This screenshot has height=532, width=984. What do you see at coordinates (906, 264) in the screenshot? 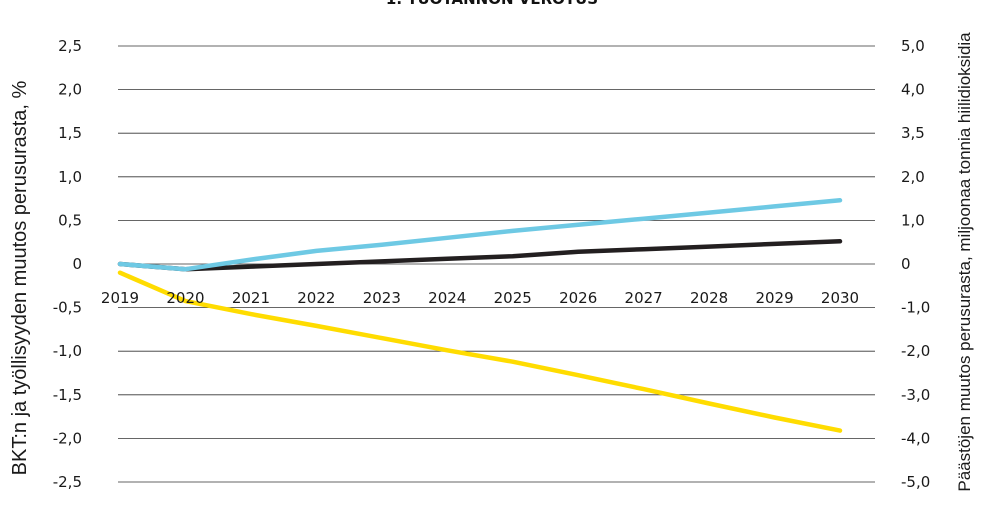
I see `right-y-tick-label: 0` at bounding box center [906, 264].